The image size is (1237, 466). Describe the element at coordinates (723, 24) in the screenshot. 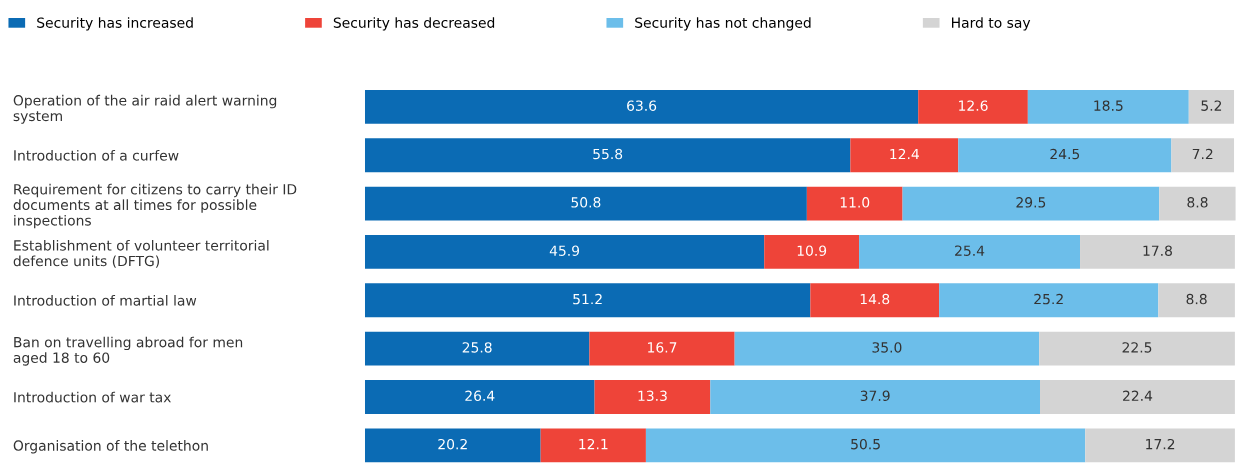

I see `legend-label: Security has not changed` at that location.